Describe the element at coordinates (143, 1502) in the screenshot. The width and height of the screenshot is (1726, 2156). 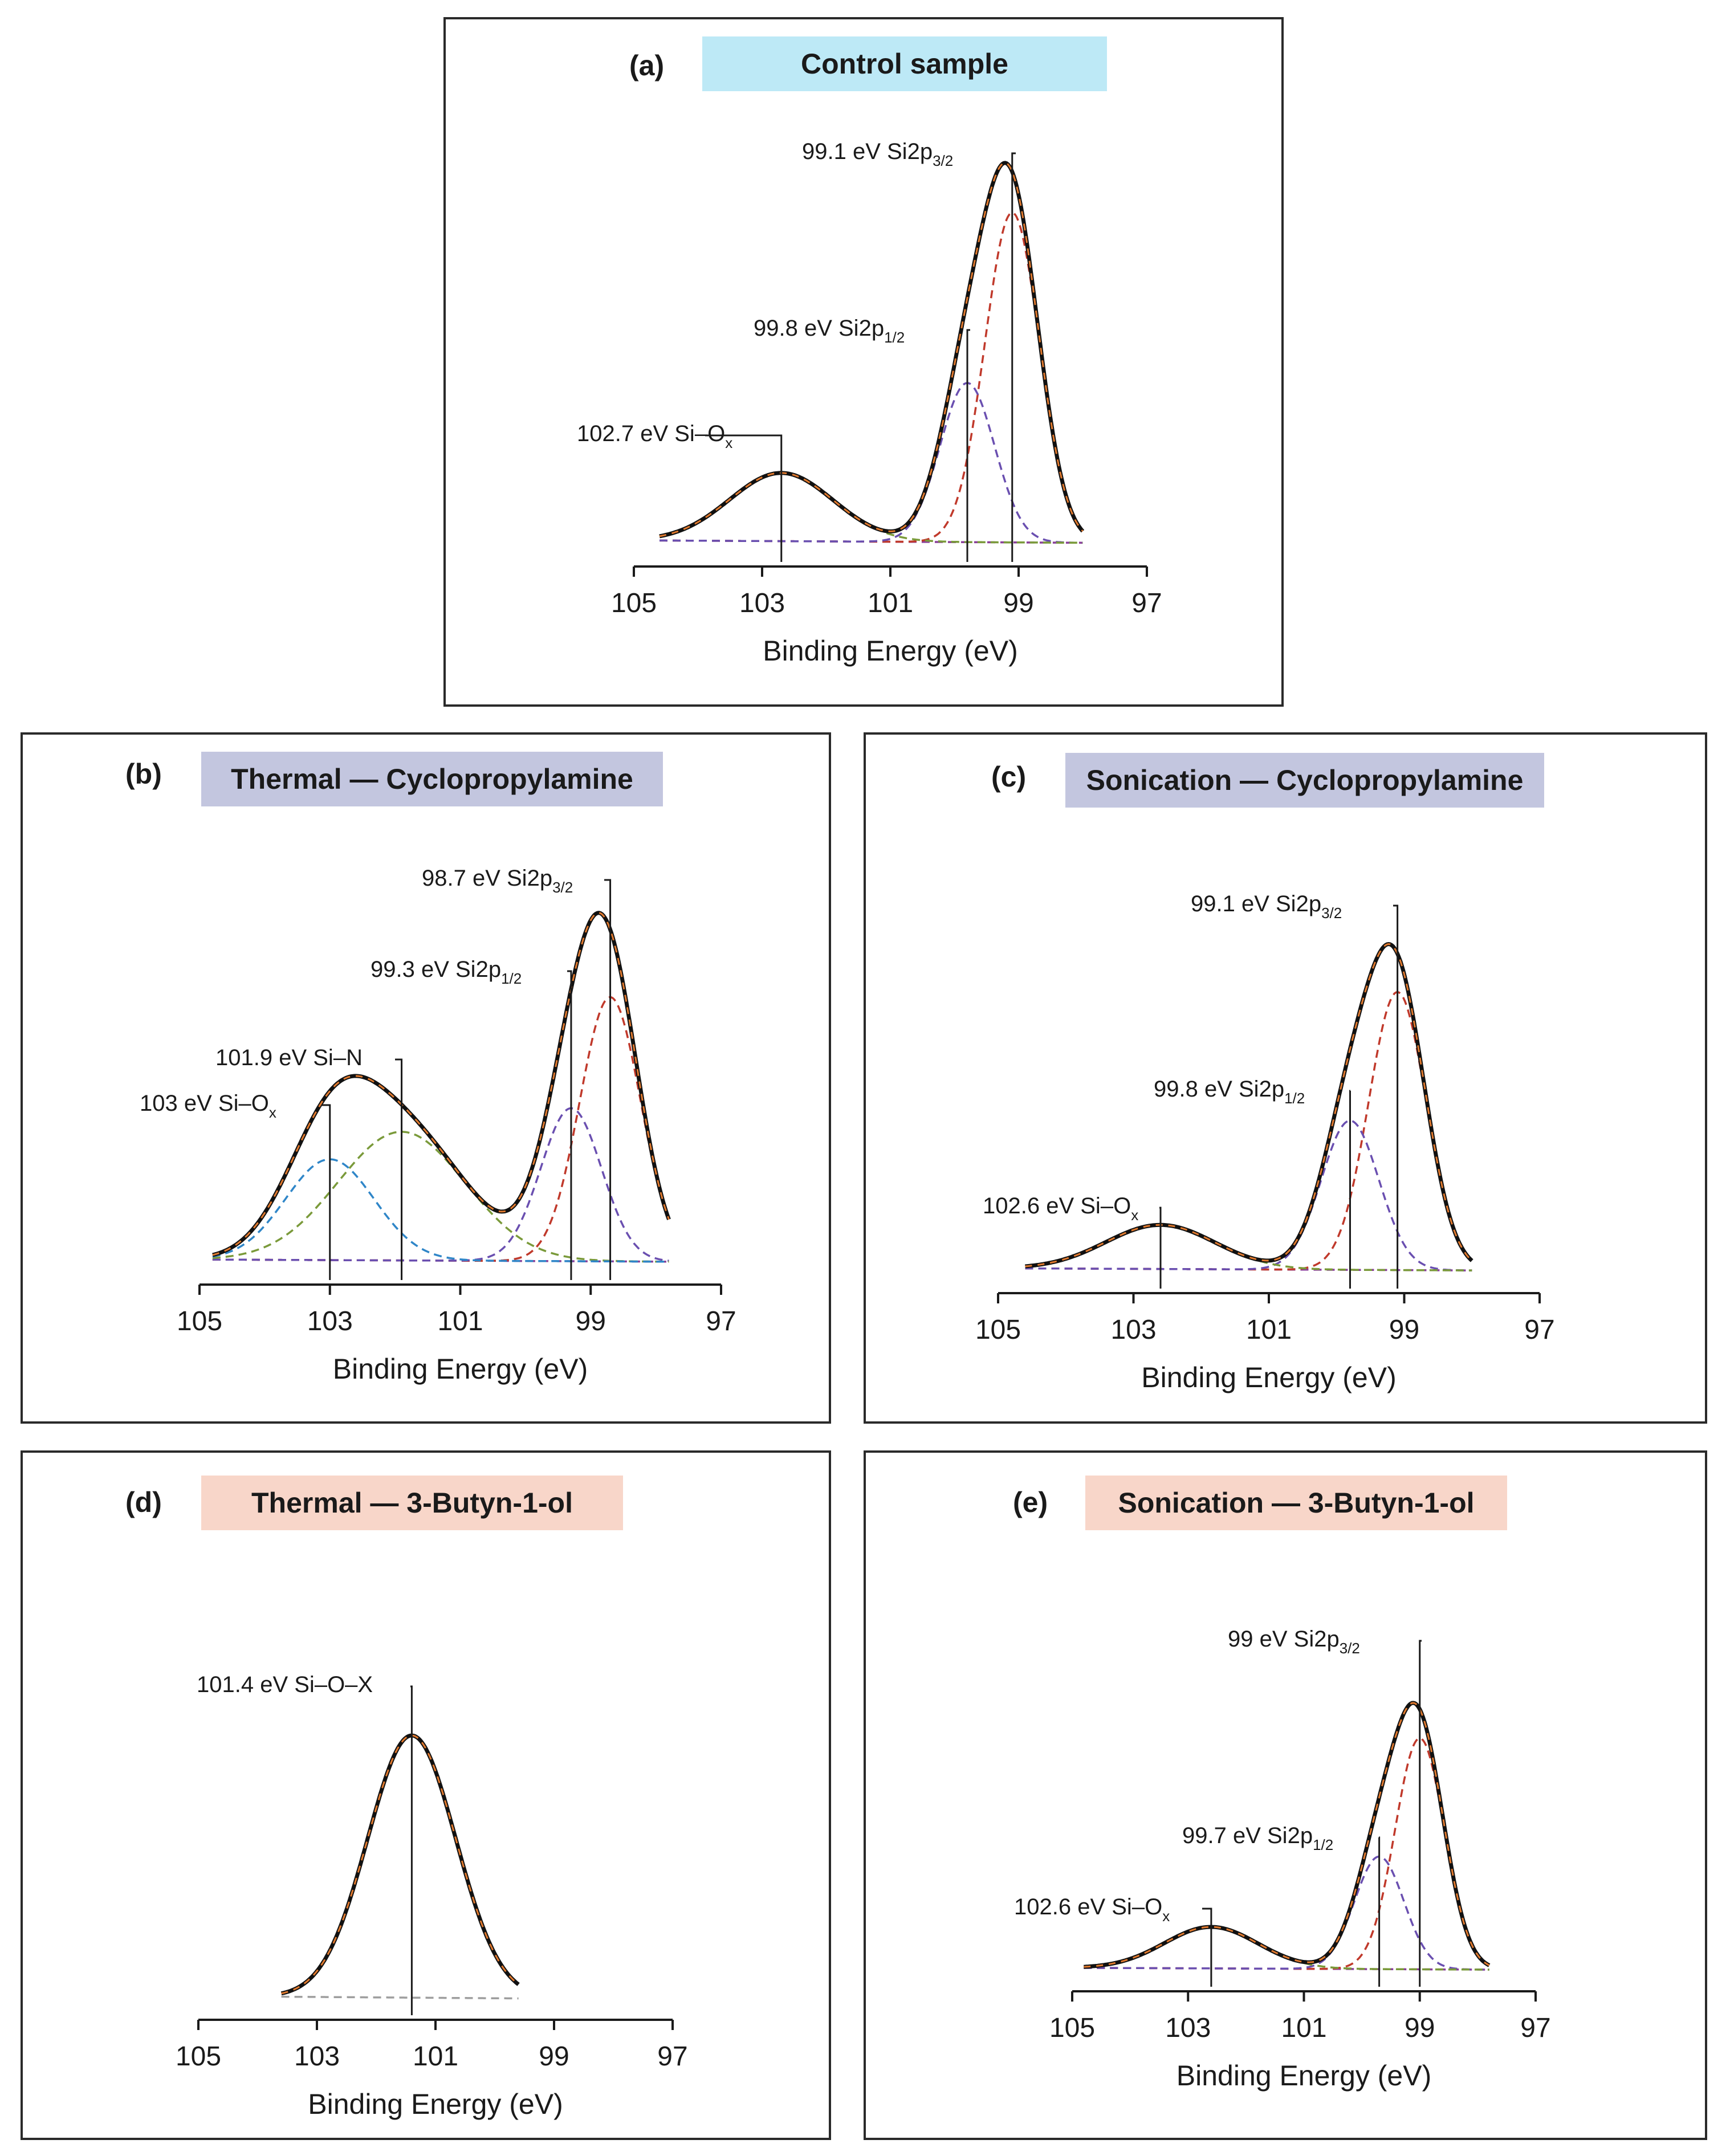
I see `panel-label: (d)` at that location.